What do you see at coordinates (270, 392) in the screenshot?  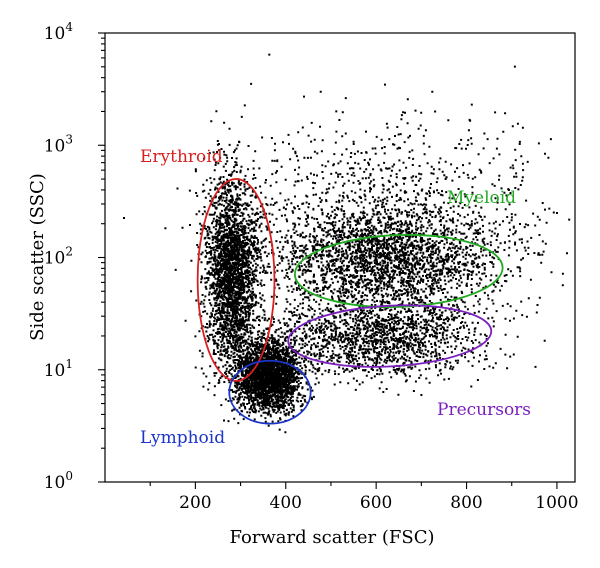 I see `gate-lymphoid` at bounding box center [270, 392].